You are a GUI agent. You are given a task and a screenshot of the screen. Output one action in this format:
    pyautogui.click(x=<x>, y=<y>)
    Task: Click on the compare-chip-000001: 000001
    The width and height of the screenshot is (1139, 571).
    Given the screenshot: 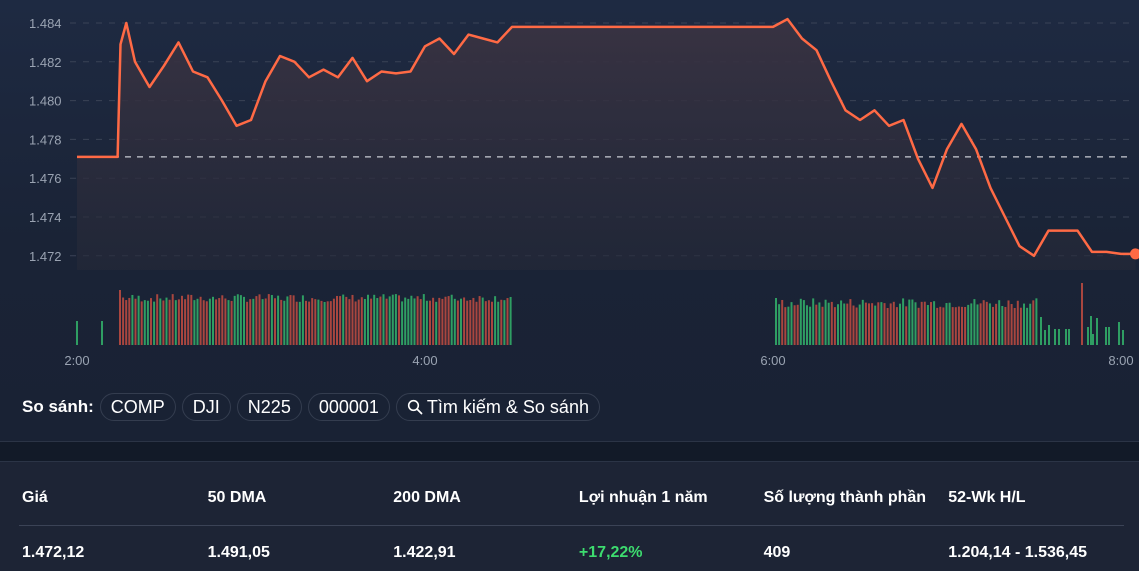 What is the action you would take?
    pyautogui.click(x=348, y=407)
    